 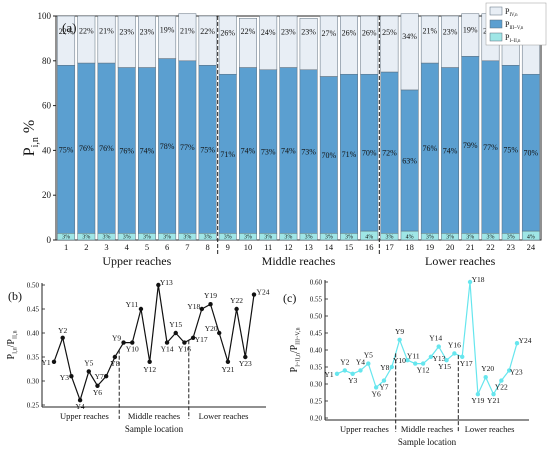 What do you see at coordinates (106, 247) in the screenshot?
I see `x-tick-label: 3` at bounding box center [106, 247].